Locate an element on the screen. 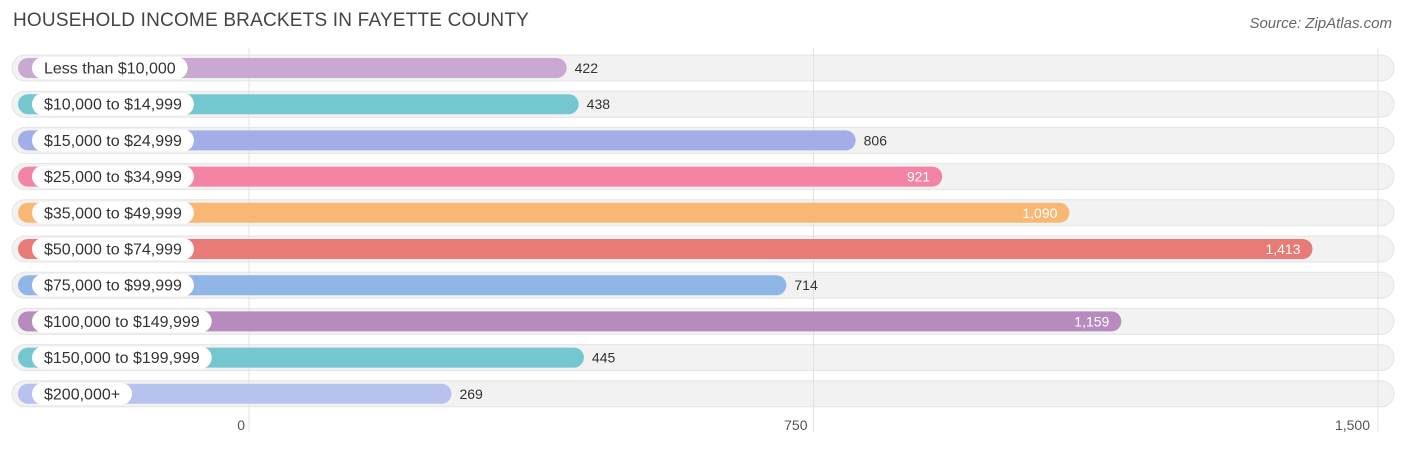 This screenshot has height=449, width=1406. bar-row: $10,000 to $14,999 438 is located at coordinates (314, 104).